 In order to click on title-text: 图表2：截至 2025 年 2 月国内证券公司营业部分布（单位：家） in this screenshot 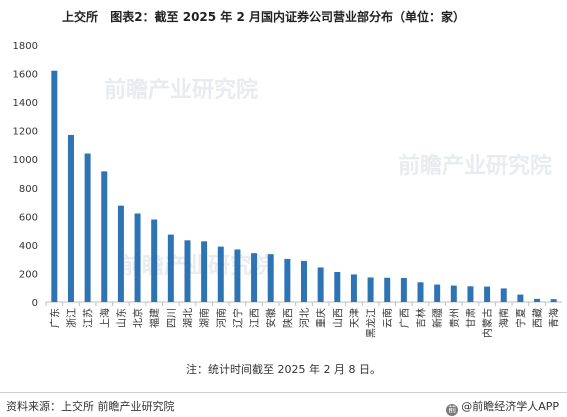, I will do `click(288, 17)`.